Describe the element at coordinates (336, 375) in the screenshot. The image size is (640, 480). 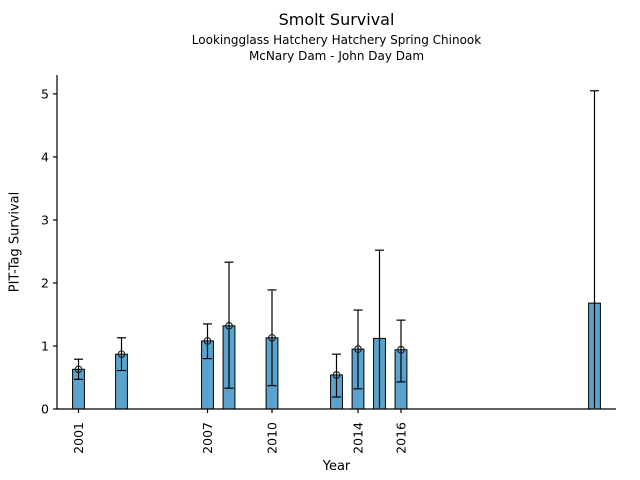
I see `point-marker-2013` at that location.